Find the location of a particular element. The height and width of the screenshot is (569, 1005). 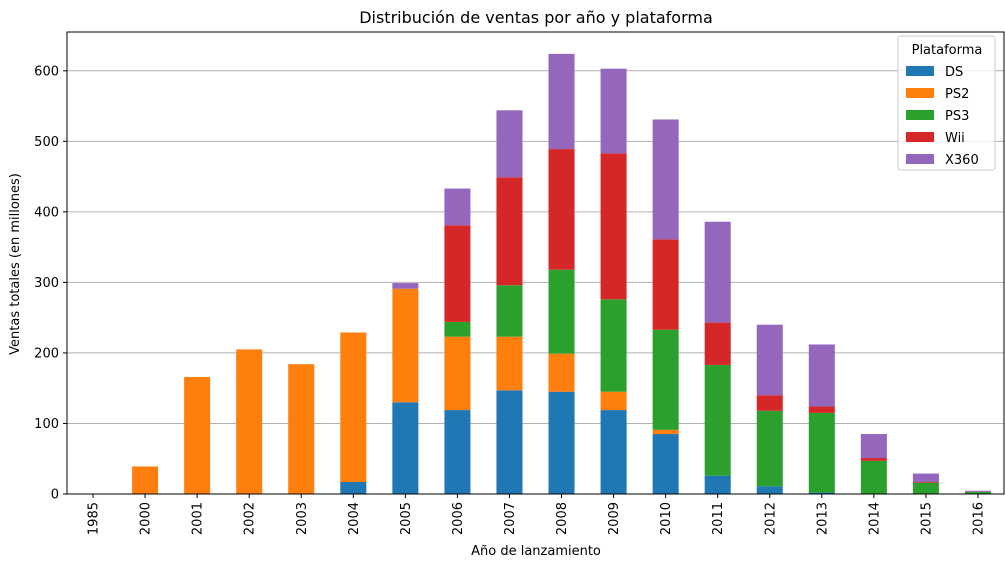

x-tick-label: 2015 is located at coordinates (926, 518).